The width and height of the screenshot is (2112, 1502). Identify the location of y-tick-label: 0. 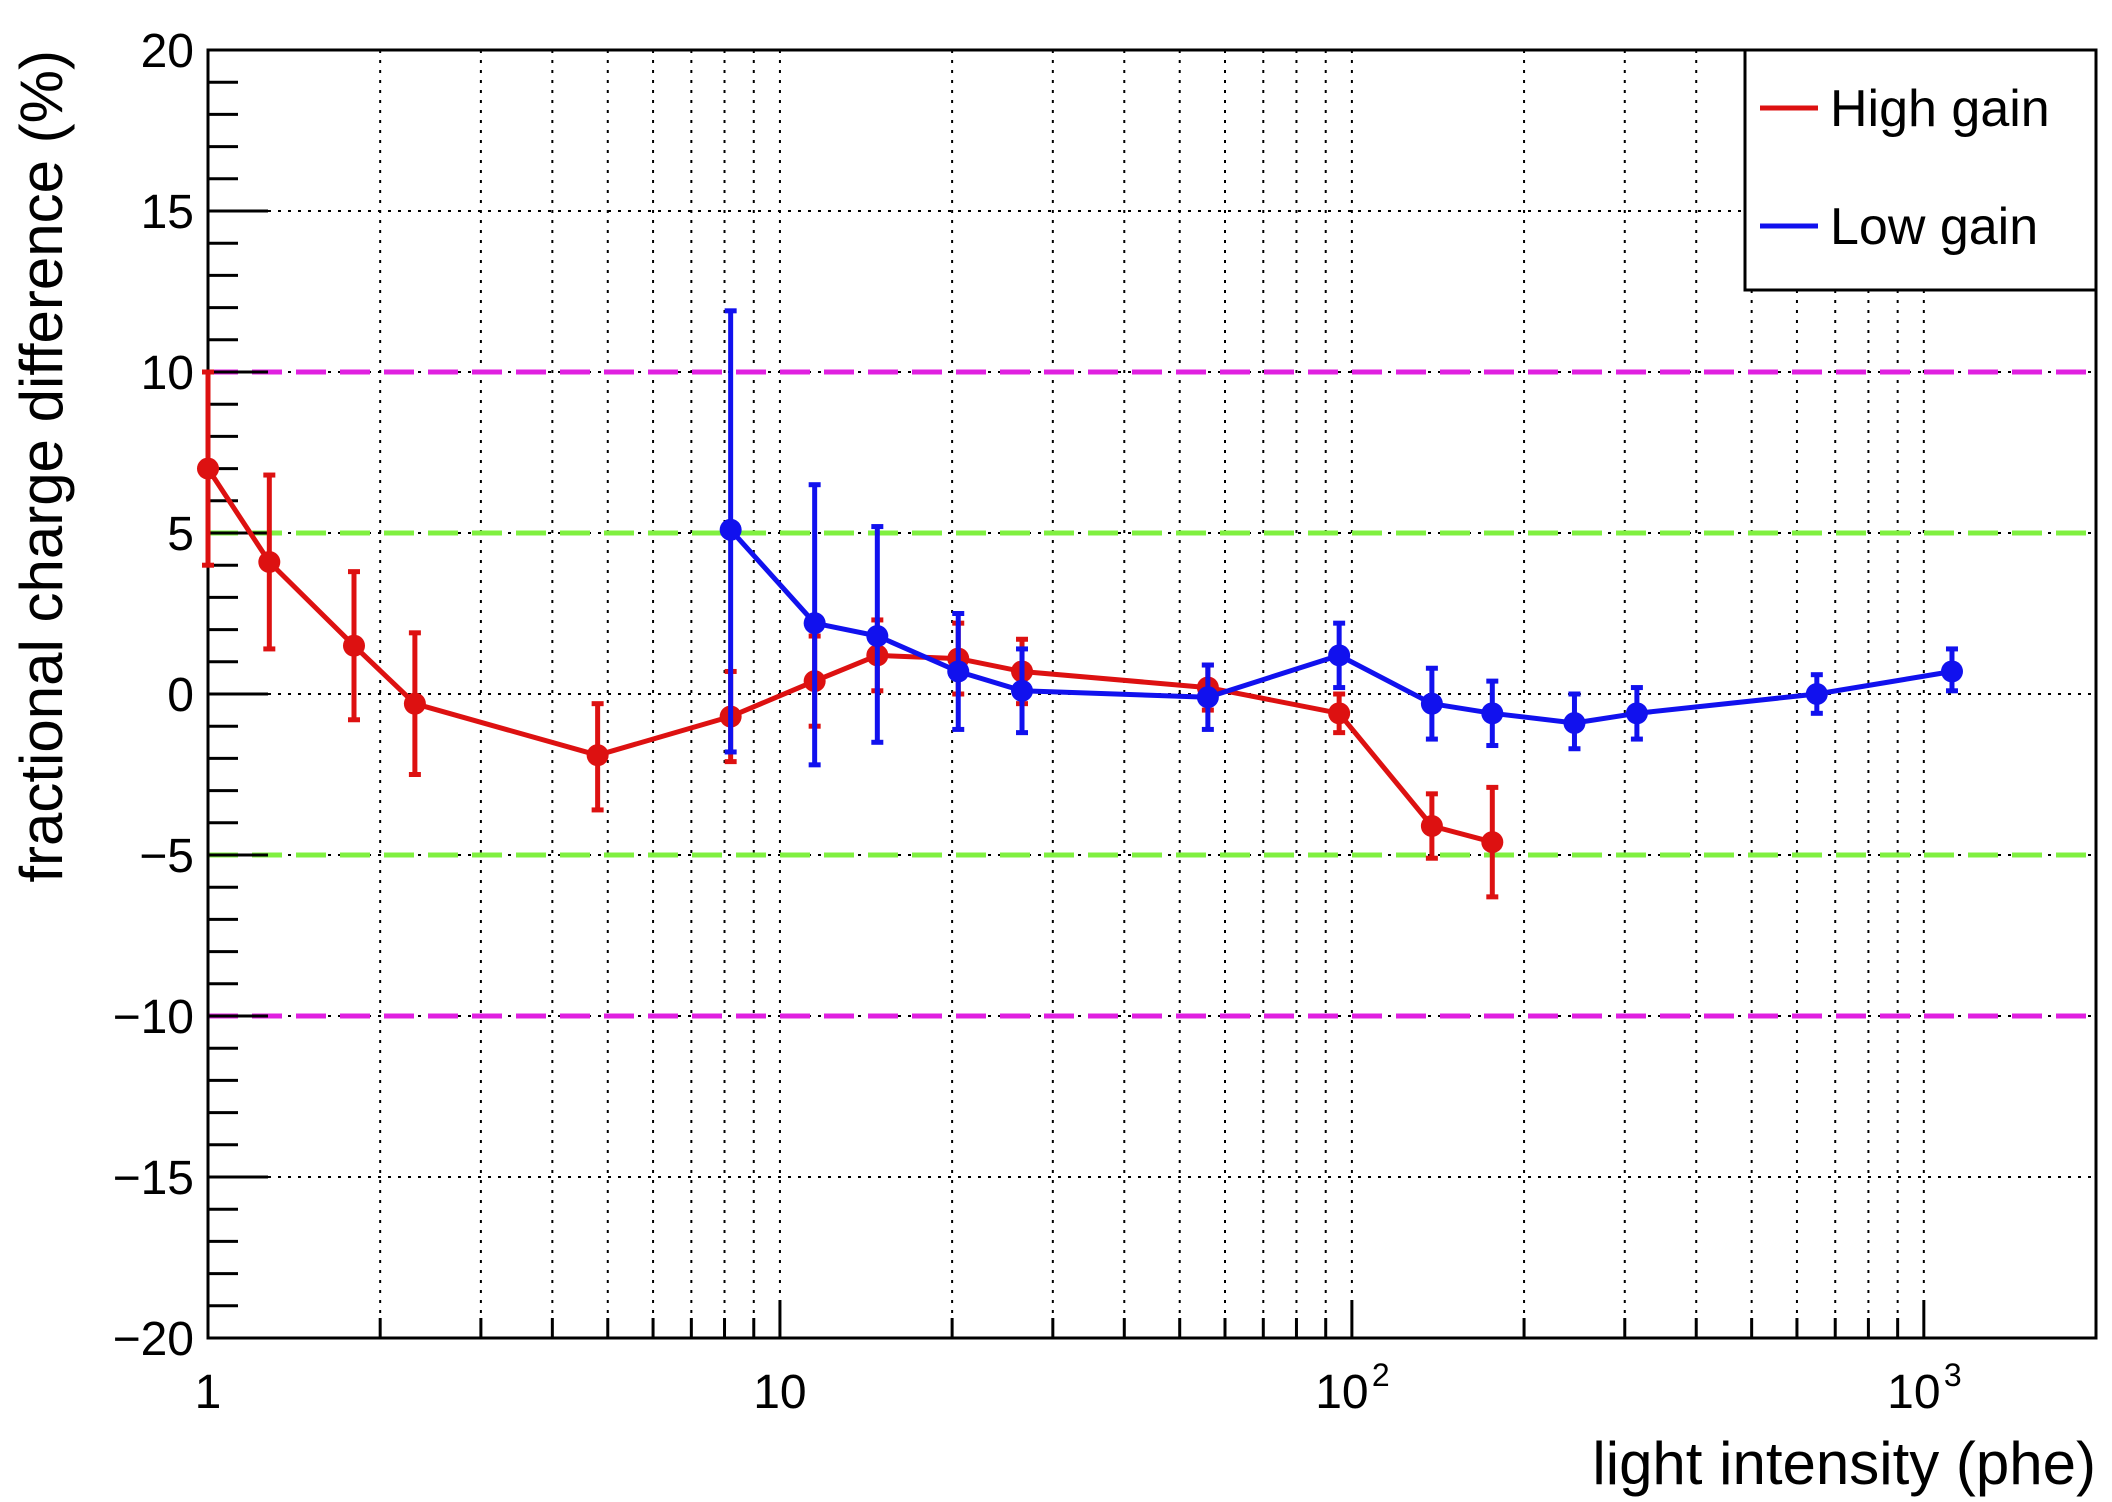
(180, 695).